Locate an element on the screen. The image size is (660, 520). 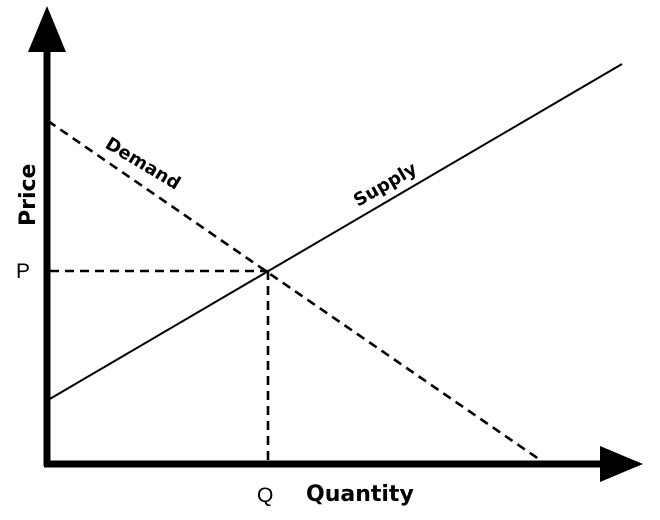
y-axis-title: Price is located at coordinates (28, 195).